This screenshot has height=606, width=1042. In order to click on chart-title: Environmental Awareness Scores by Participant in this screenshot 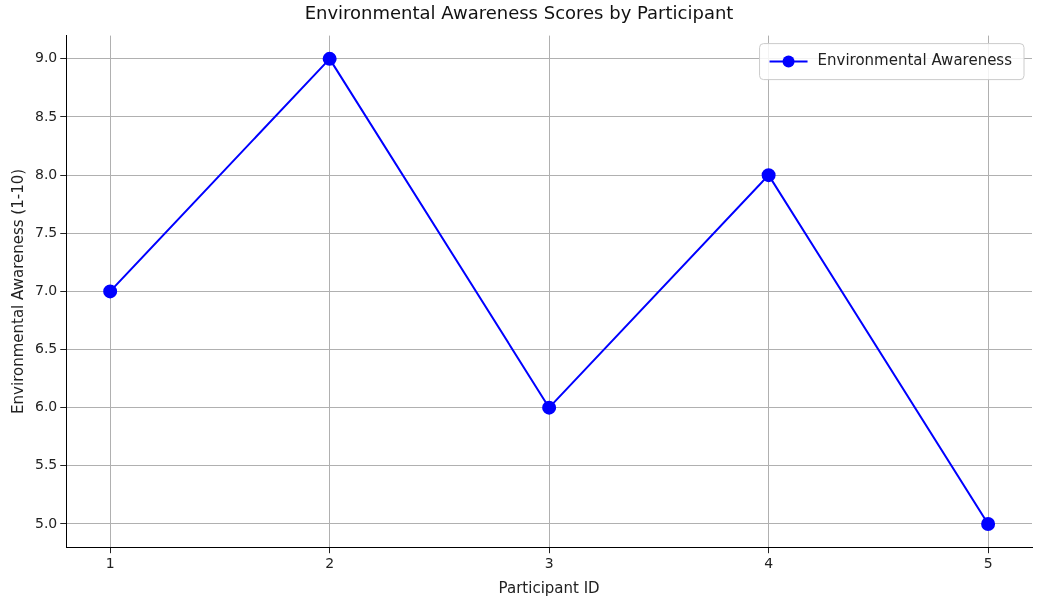, I will do `click(519, 13)`.